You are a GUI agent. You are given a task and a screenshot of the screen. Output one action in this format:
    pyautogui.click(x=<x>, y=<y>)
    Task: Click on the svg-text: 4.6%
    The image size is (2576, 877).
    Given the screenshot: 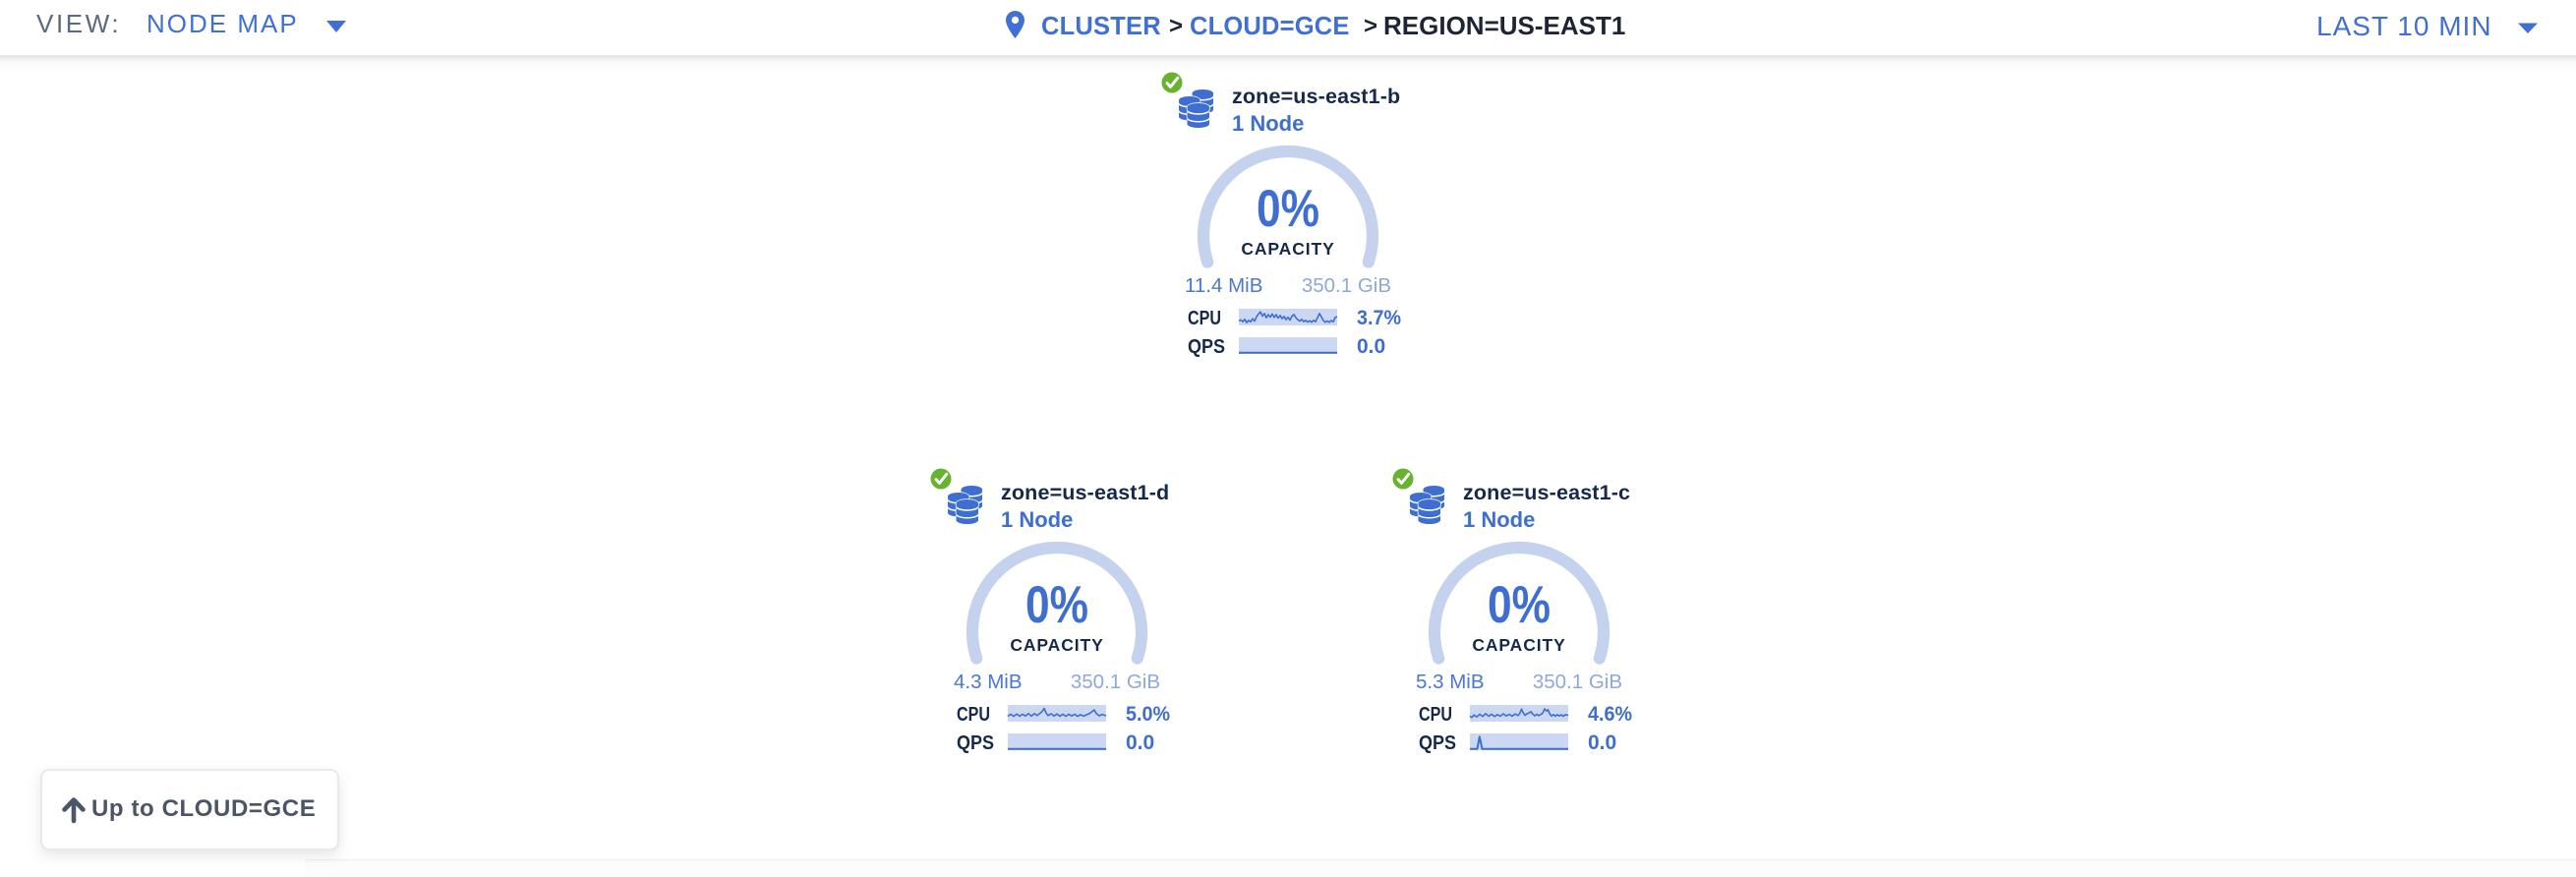 What is the action you would take?
    pyautogui.click(x=1610, y=714)
    